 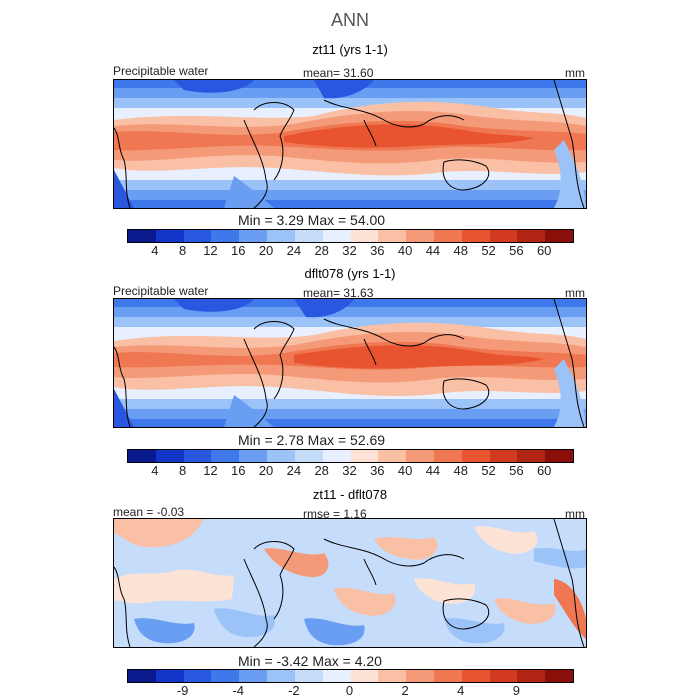 I want to click on panel-3-map-field, so click(x=350, y=583).